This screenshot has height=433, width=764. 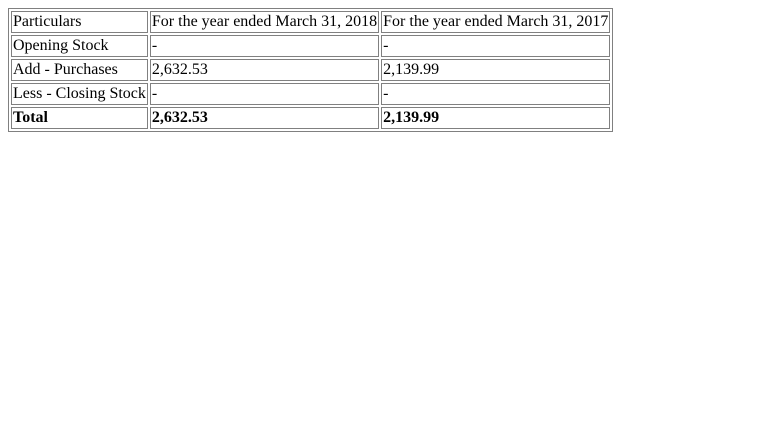 What do you see at coordinates (264, 118) in the screenshot?
I see `total-value-2018: 2,632.53` at bounding box center [264, 118].